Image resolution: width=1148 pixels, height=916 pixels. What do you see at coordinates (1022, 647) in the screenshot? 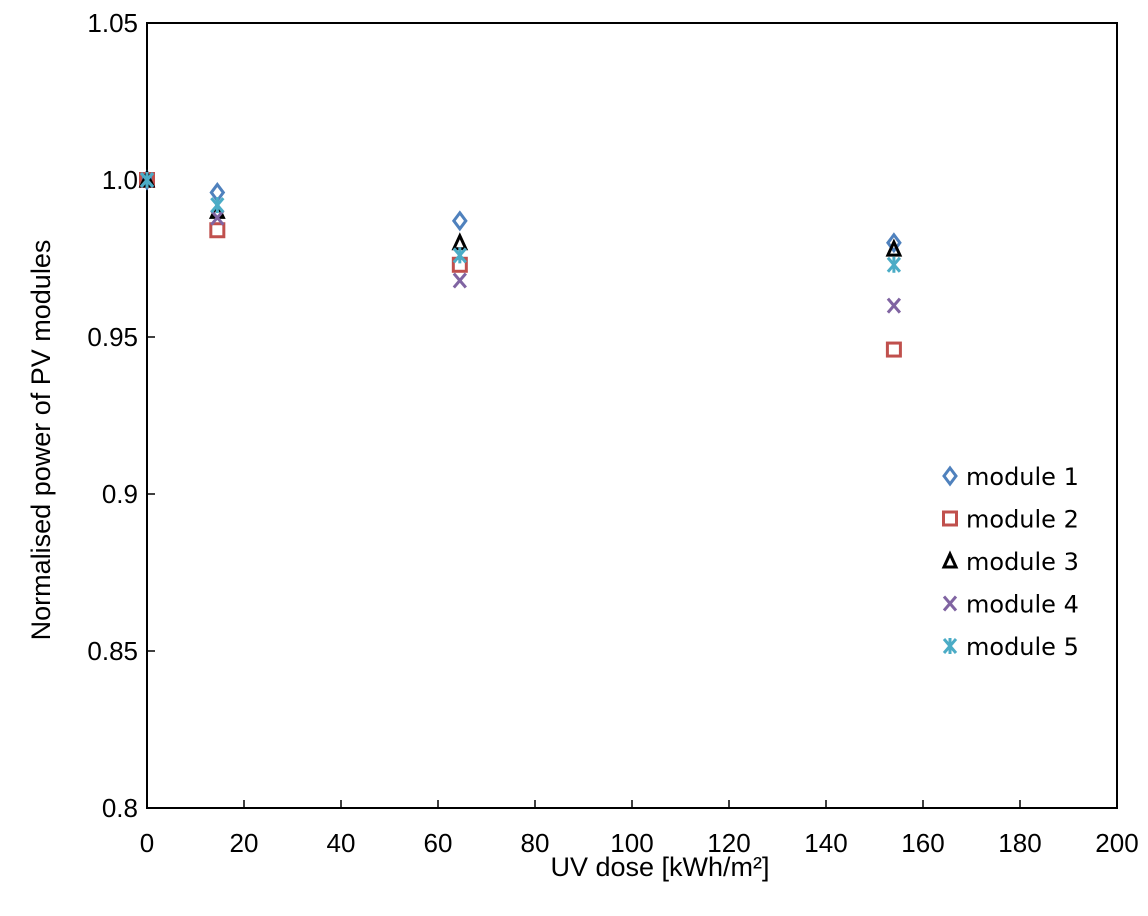
I see `legend-label-5: module 5` at bounding box center [1022, 647].